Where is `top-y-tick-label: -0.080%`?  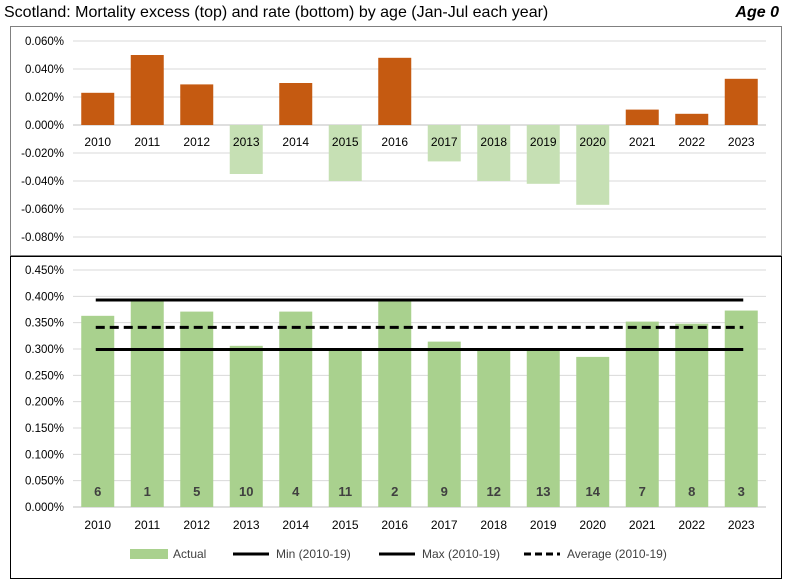
top-y-tick-label: -0.080% is located at coordinates (42, 238).